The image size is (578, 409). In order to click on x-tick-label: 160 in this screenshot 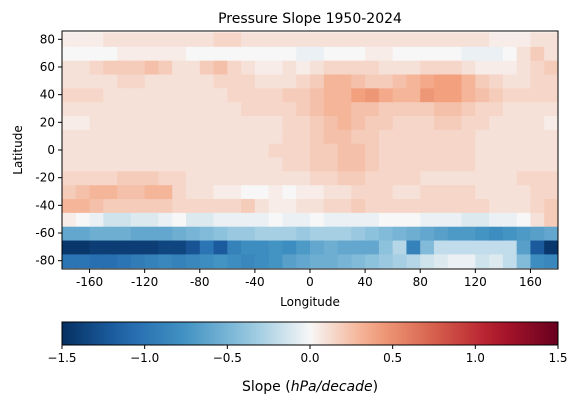, I will do `click(530, 282)`.